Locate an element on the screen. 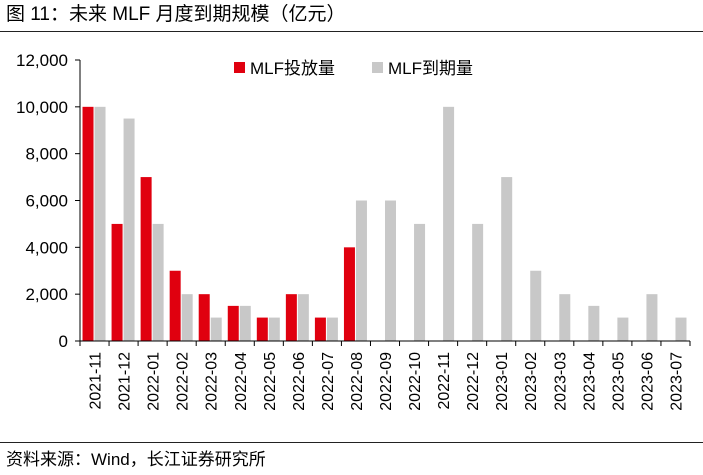  x-tick-label: 2023-01 is located at coordinates (502, 381).